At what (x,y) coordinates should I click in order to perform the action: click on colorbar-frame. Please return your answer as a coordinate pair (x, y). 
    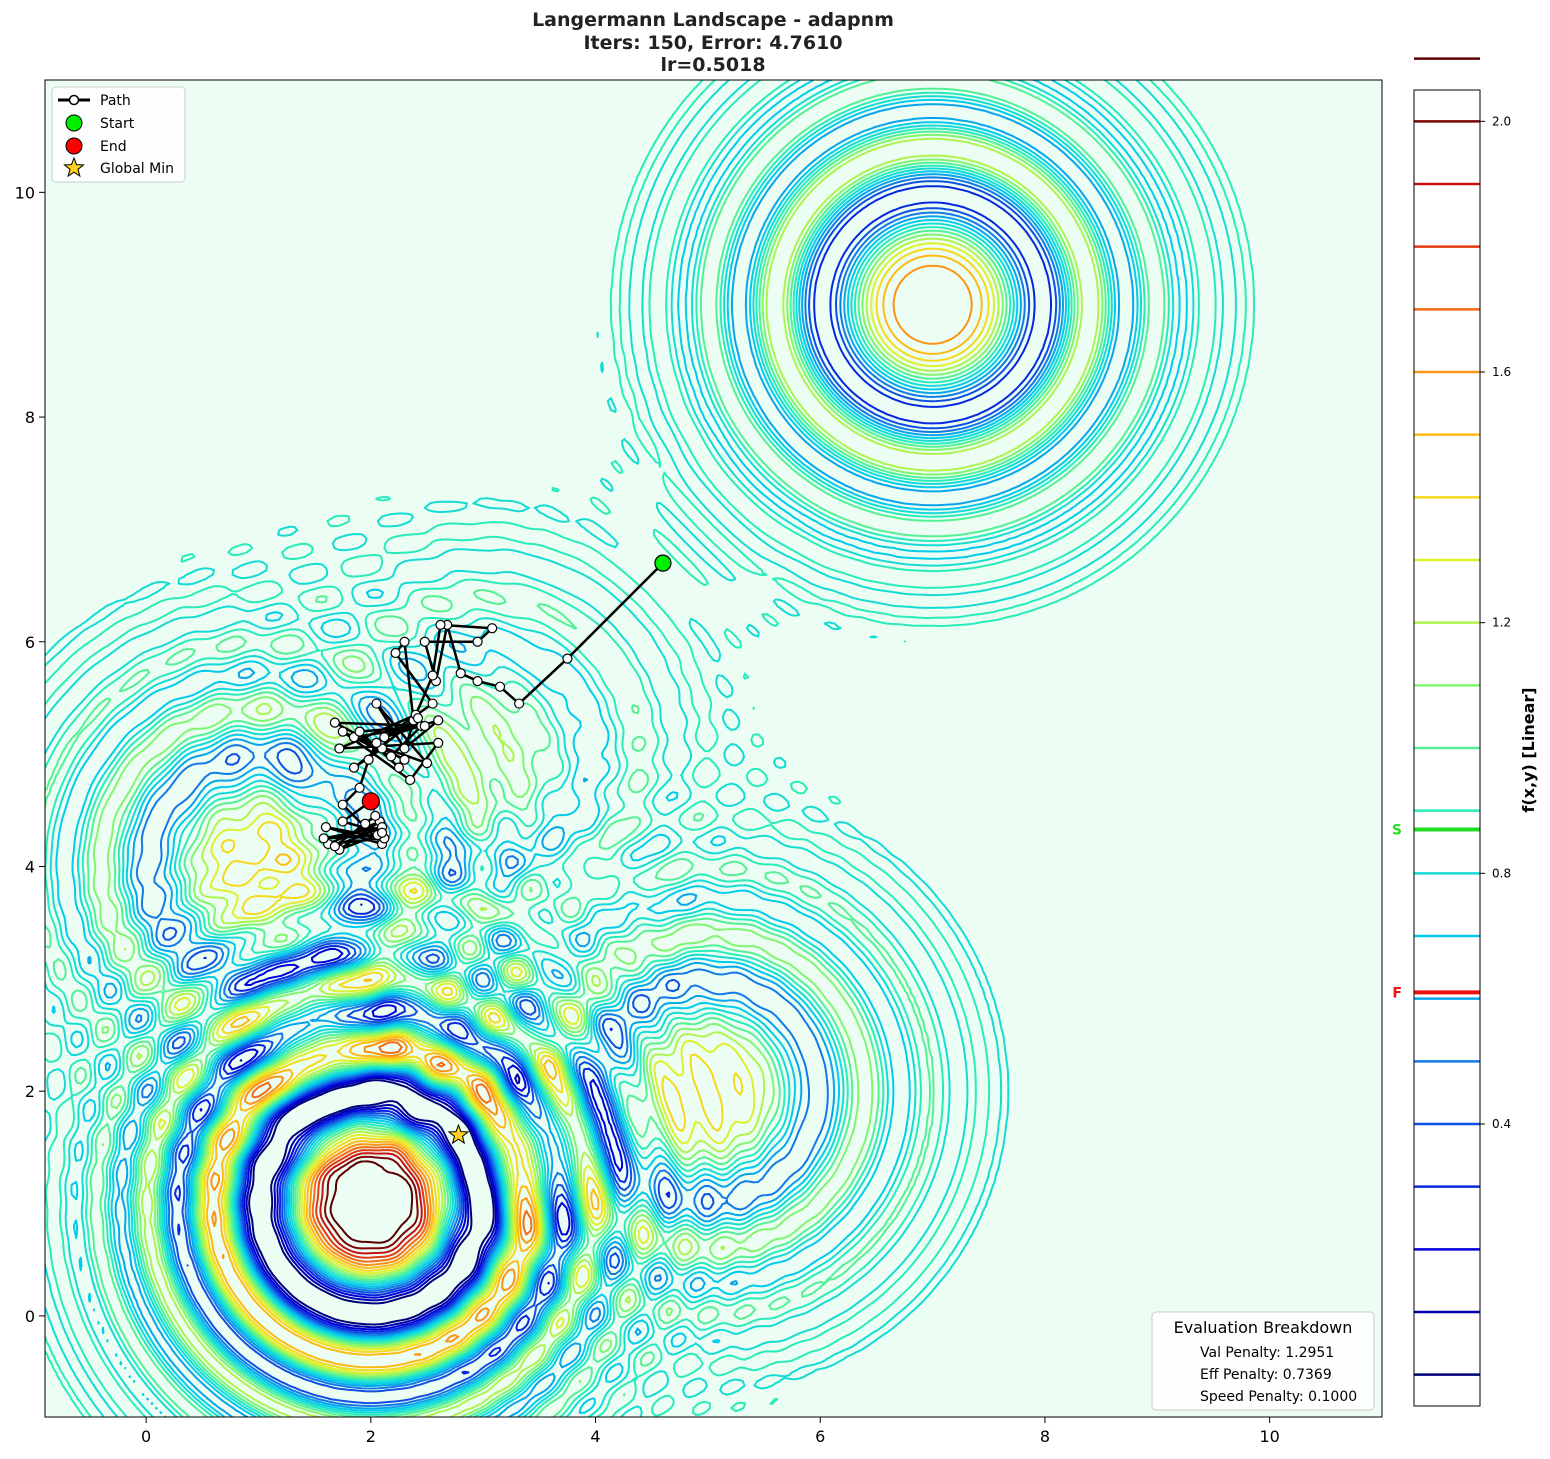
    Looking at the image, I should click on (1447, 748).